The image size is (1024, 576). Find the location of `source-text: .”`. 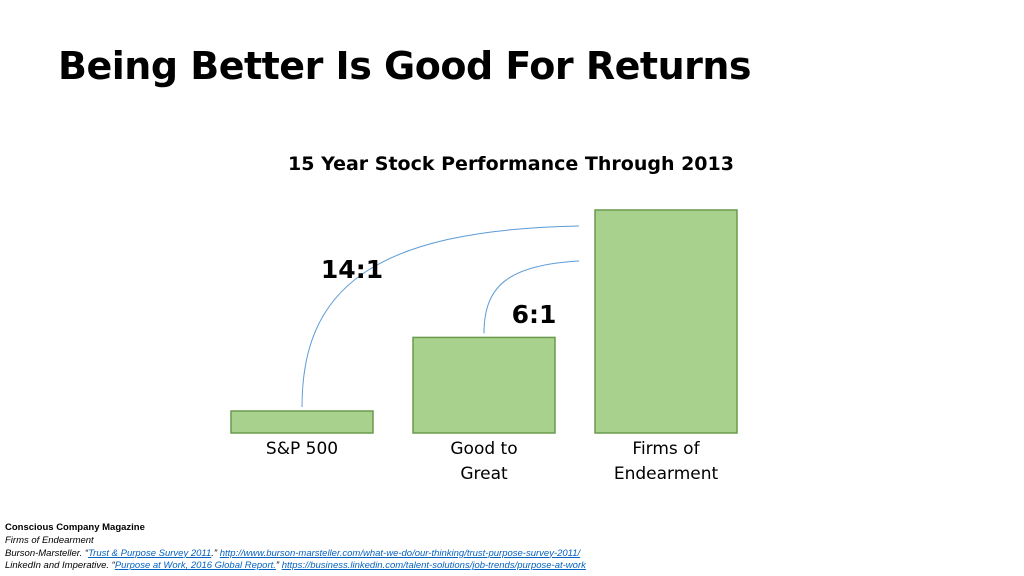

source-text: .” is located at coordinates (215, 553).